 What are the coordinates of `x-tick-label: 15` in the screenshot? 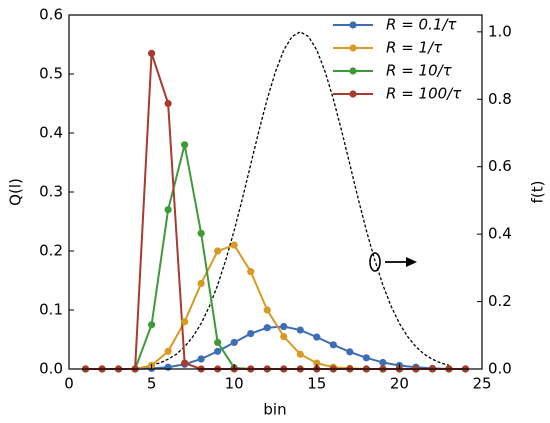 It's located at (316, 384).